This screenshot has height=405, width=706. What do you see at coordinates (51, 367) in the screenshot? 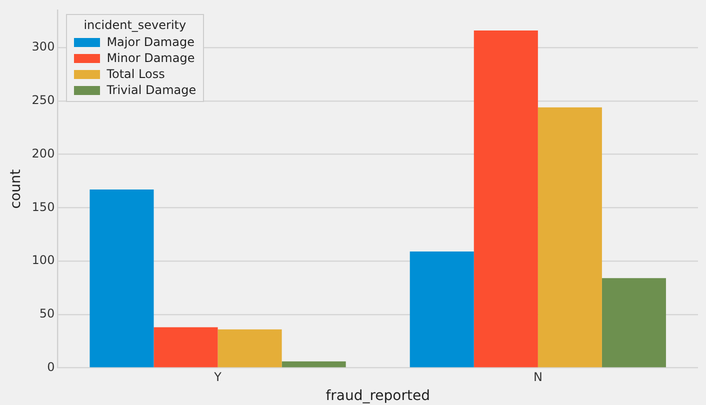
I see `y-tick-label: 0` at bounding box center [51, 367].